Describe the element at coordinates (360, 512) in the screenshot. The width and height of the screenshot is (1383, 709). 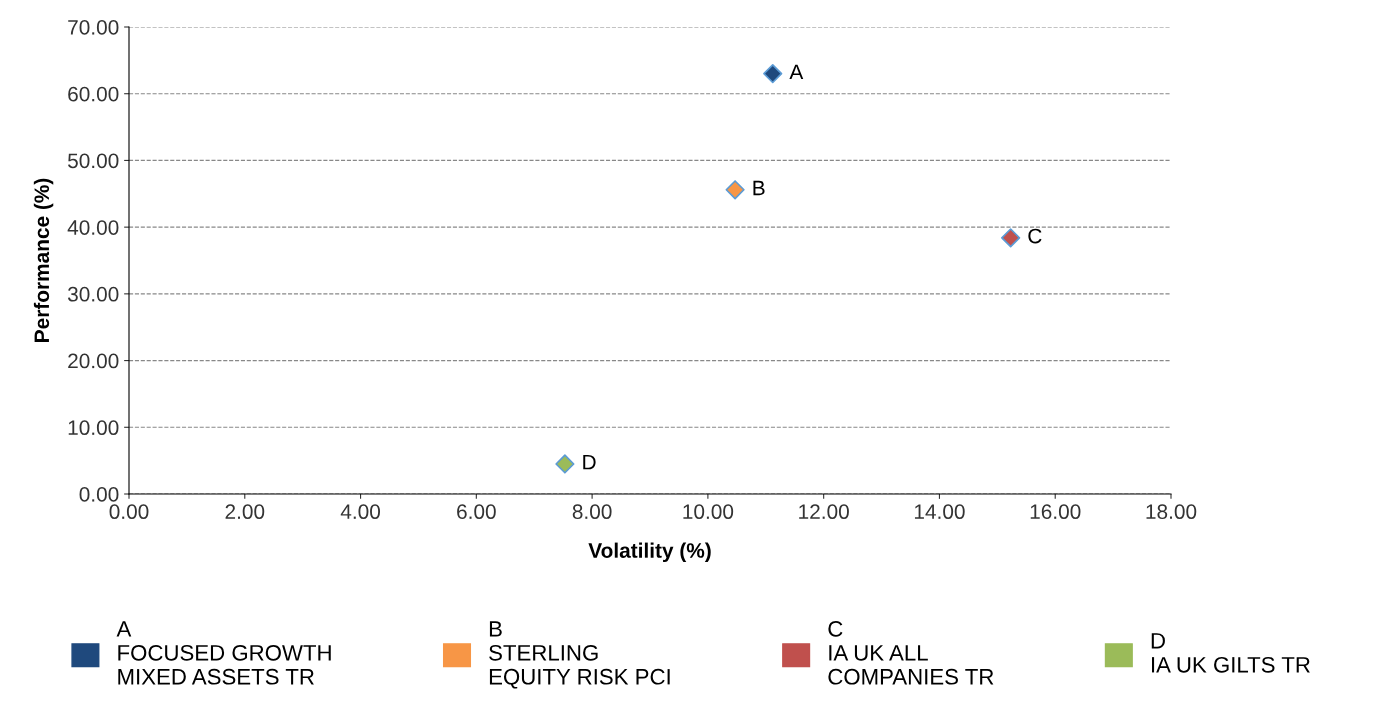
I see `x-tick-label: 4.00` at that location.